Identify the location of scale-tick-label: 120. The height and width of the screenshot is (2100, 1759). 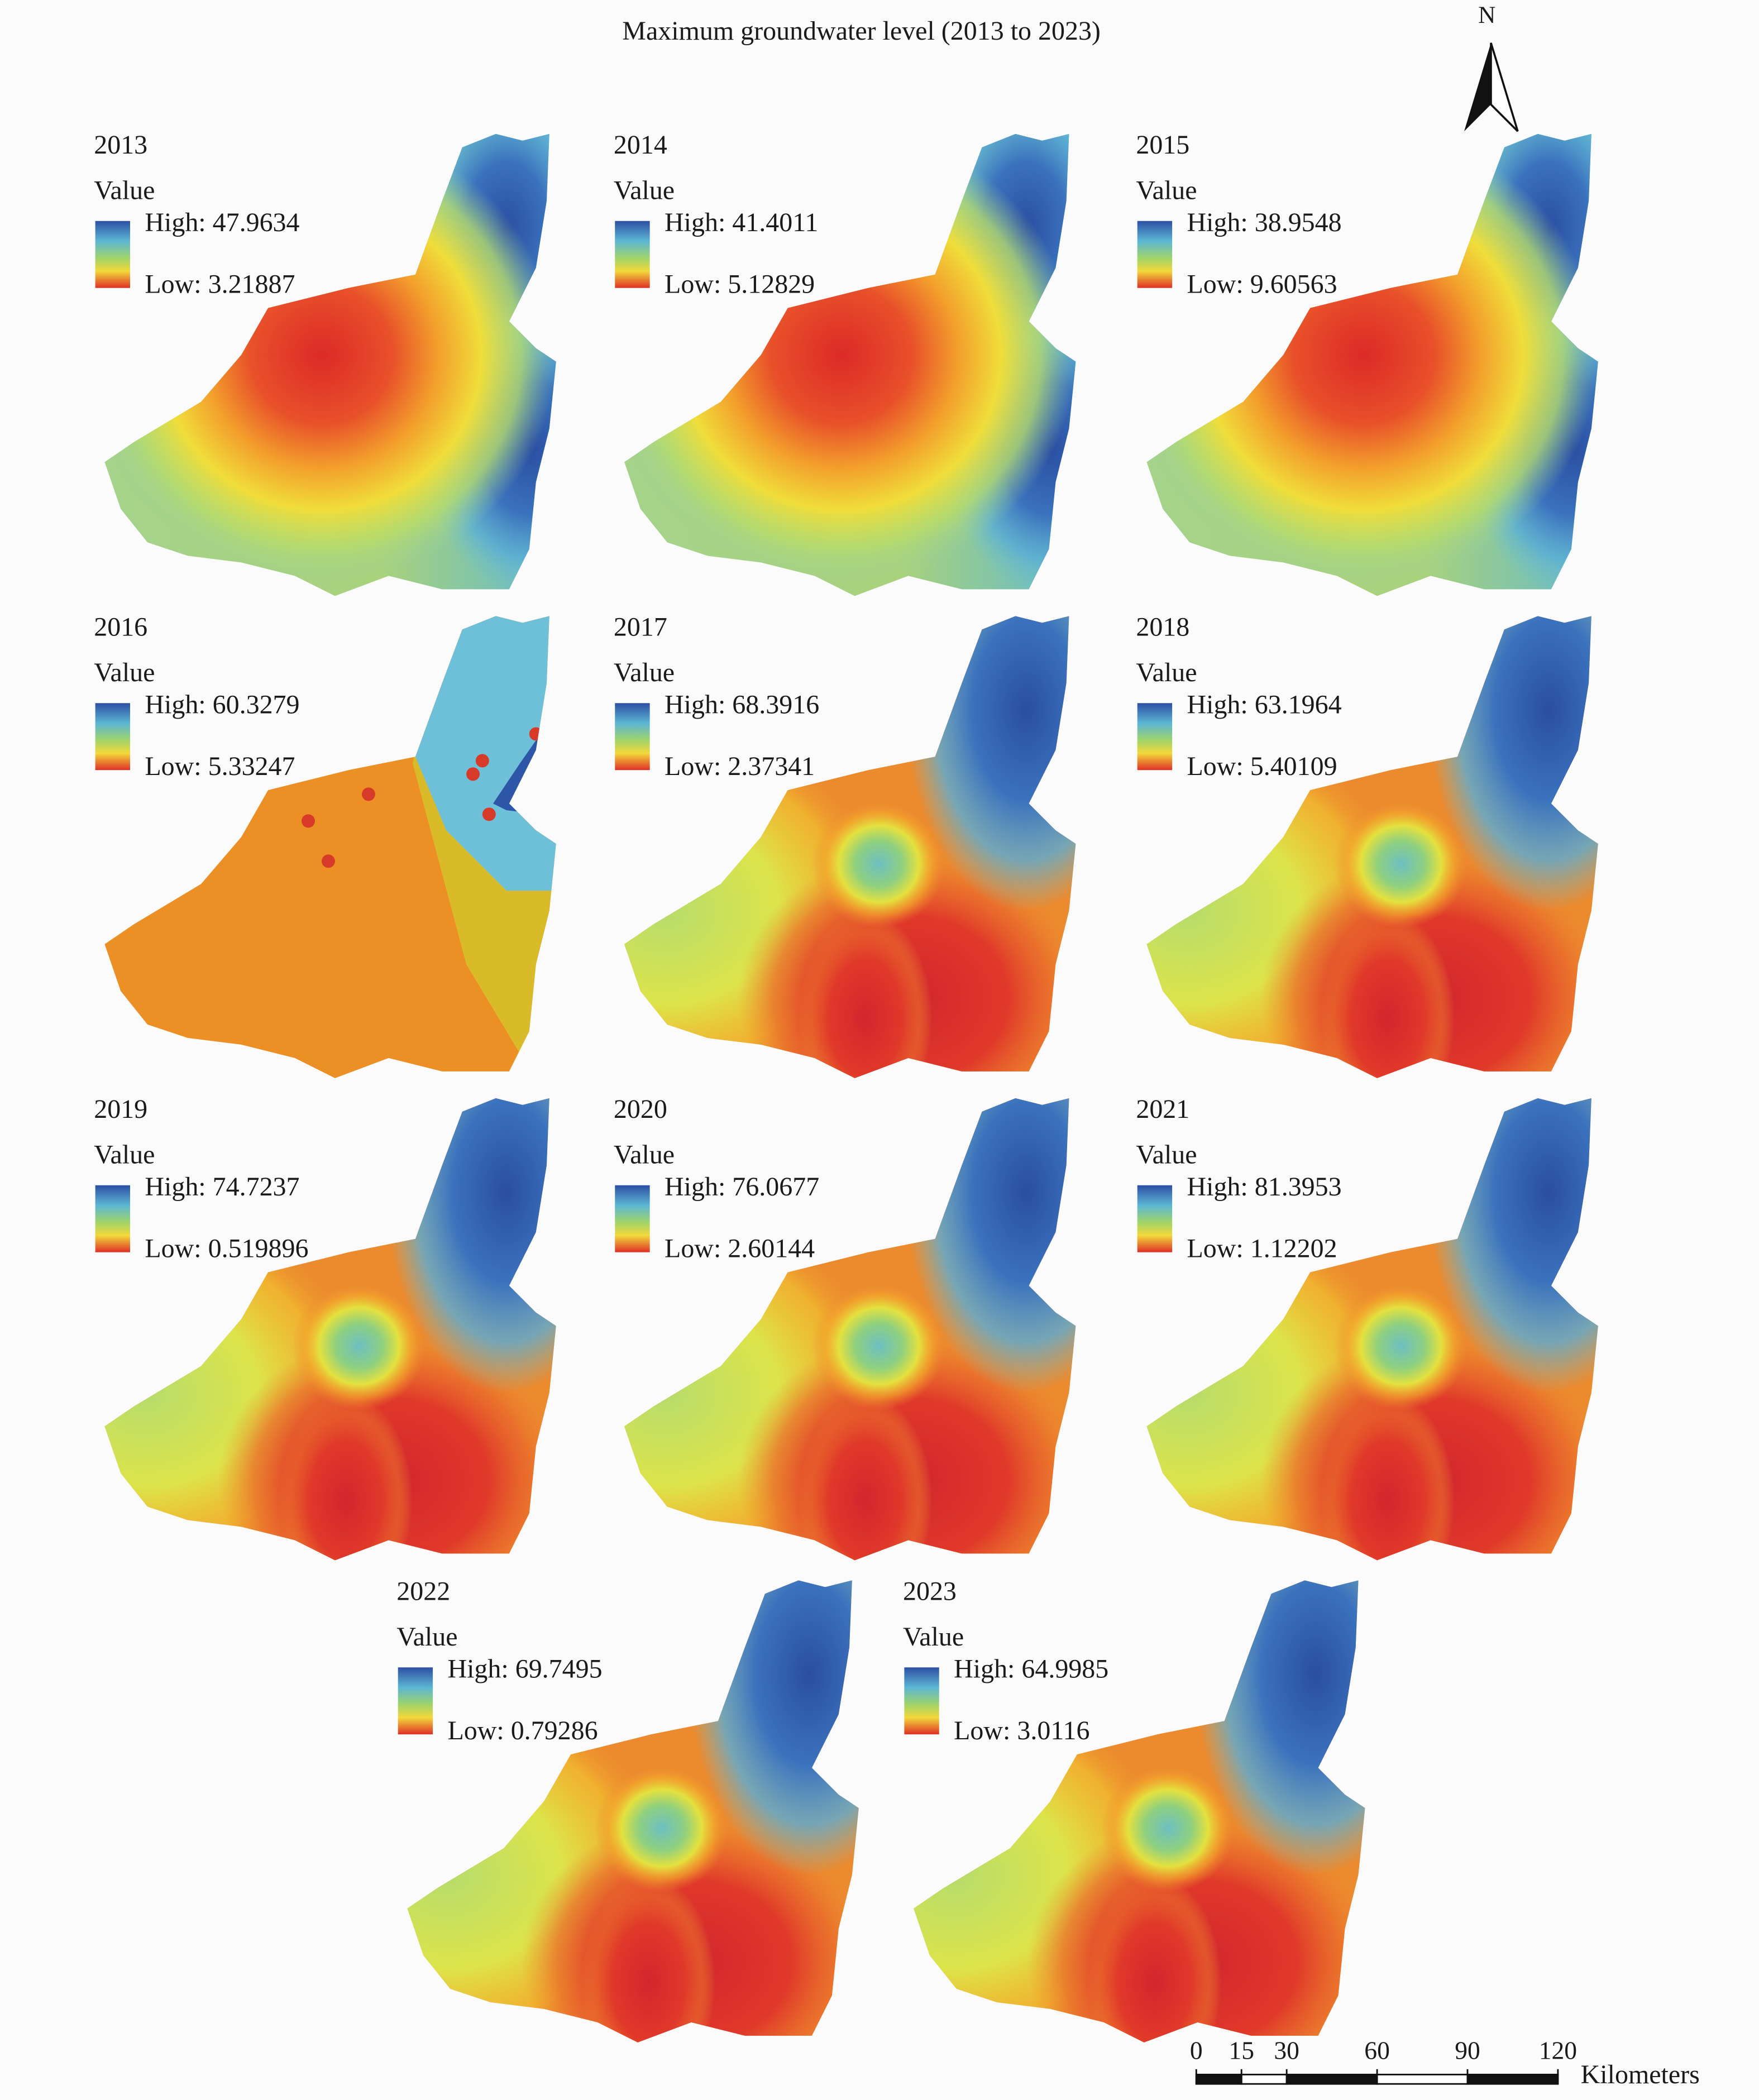
(1558, 2050).